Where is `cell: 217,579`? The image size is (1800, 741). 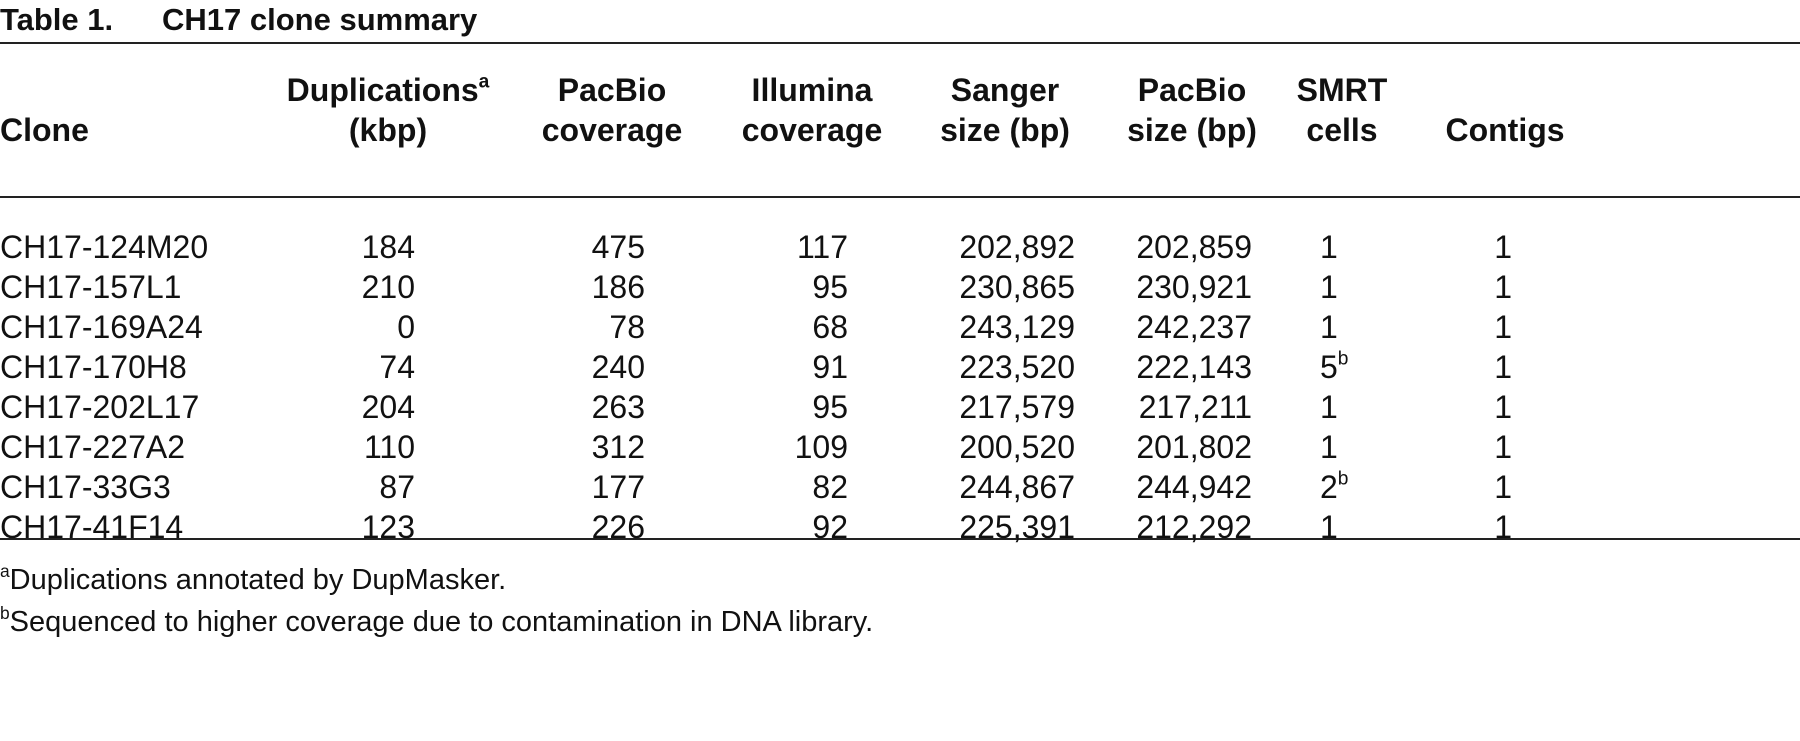 cell: 217,579 is located at coordinates (1017, 407).